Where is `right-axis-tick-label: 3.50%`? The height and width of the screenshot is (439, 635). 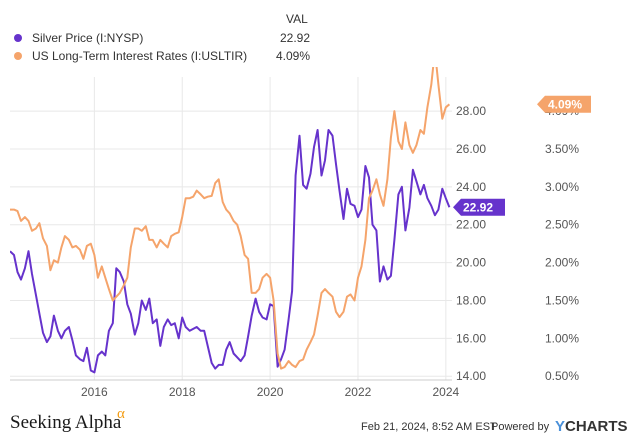 right-axis-tick-label: 3.50% is located at coordinates (562, 149).